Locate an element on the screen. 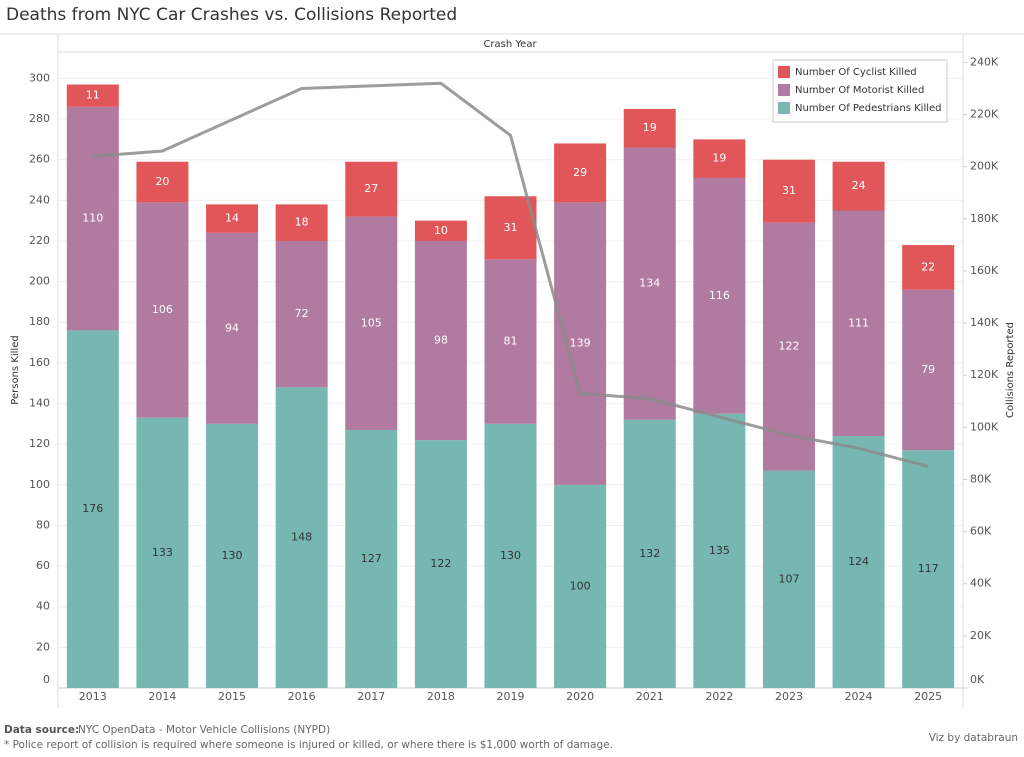  data-label: 10 is located at coordinates (441, 230).